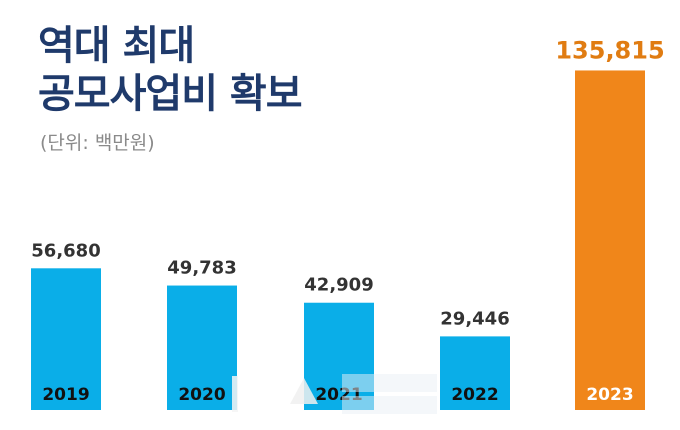  What do you see at coordinates (474, 318) in the screenshot?
I see `value-label-2022: 29,446` at bounding box center [474, 318].